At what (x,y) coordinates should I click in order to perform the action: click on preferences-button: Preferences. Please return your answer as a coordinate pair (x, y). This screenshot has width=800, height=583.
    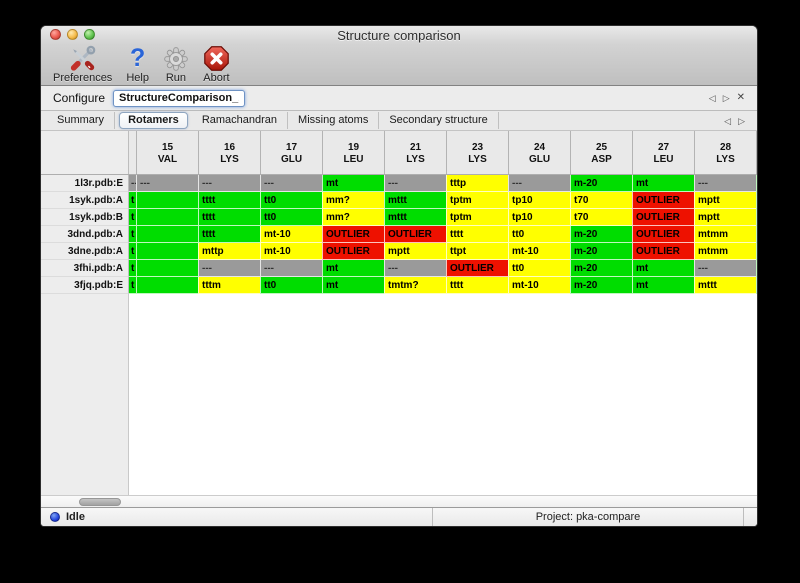
    Looking at the image, I should click on (82, 64).